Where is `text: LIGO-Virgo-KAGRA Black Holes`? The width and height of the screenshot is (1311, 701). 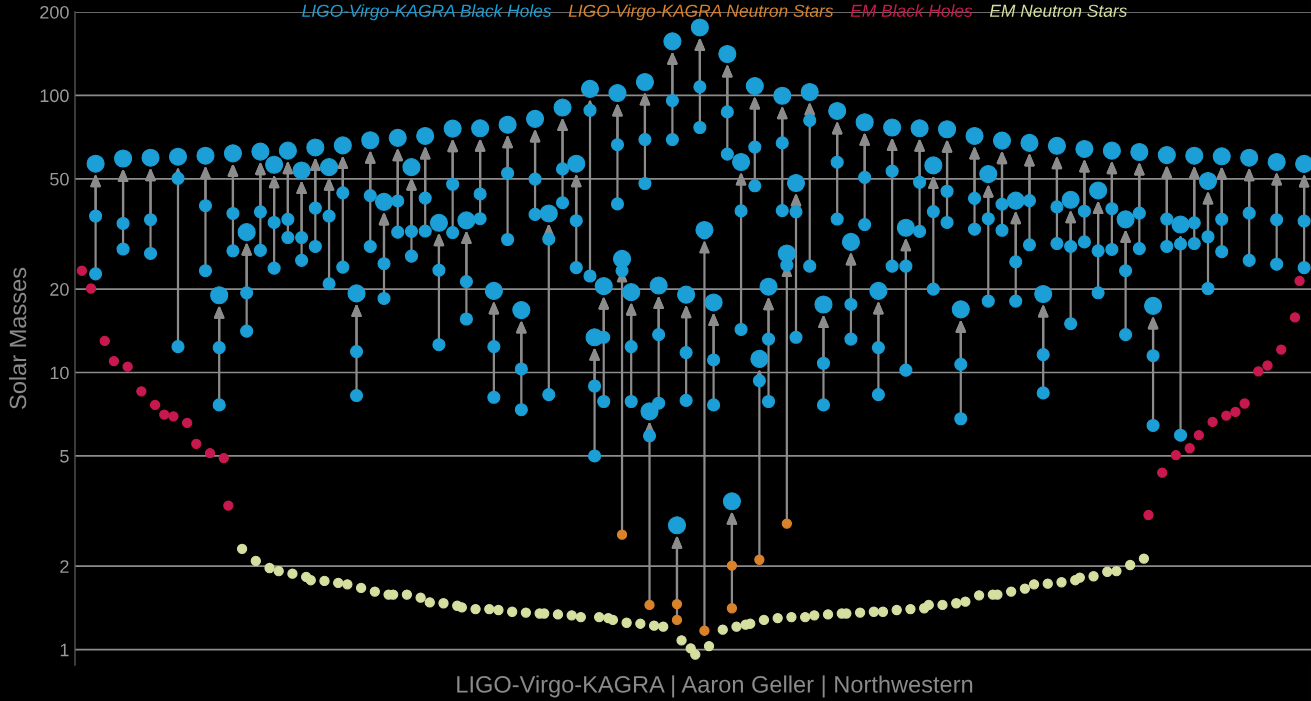 text: LIGO-Virgo-KAGRA Black Holes is located at coordinates (427, 12).